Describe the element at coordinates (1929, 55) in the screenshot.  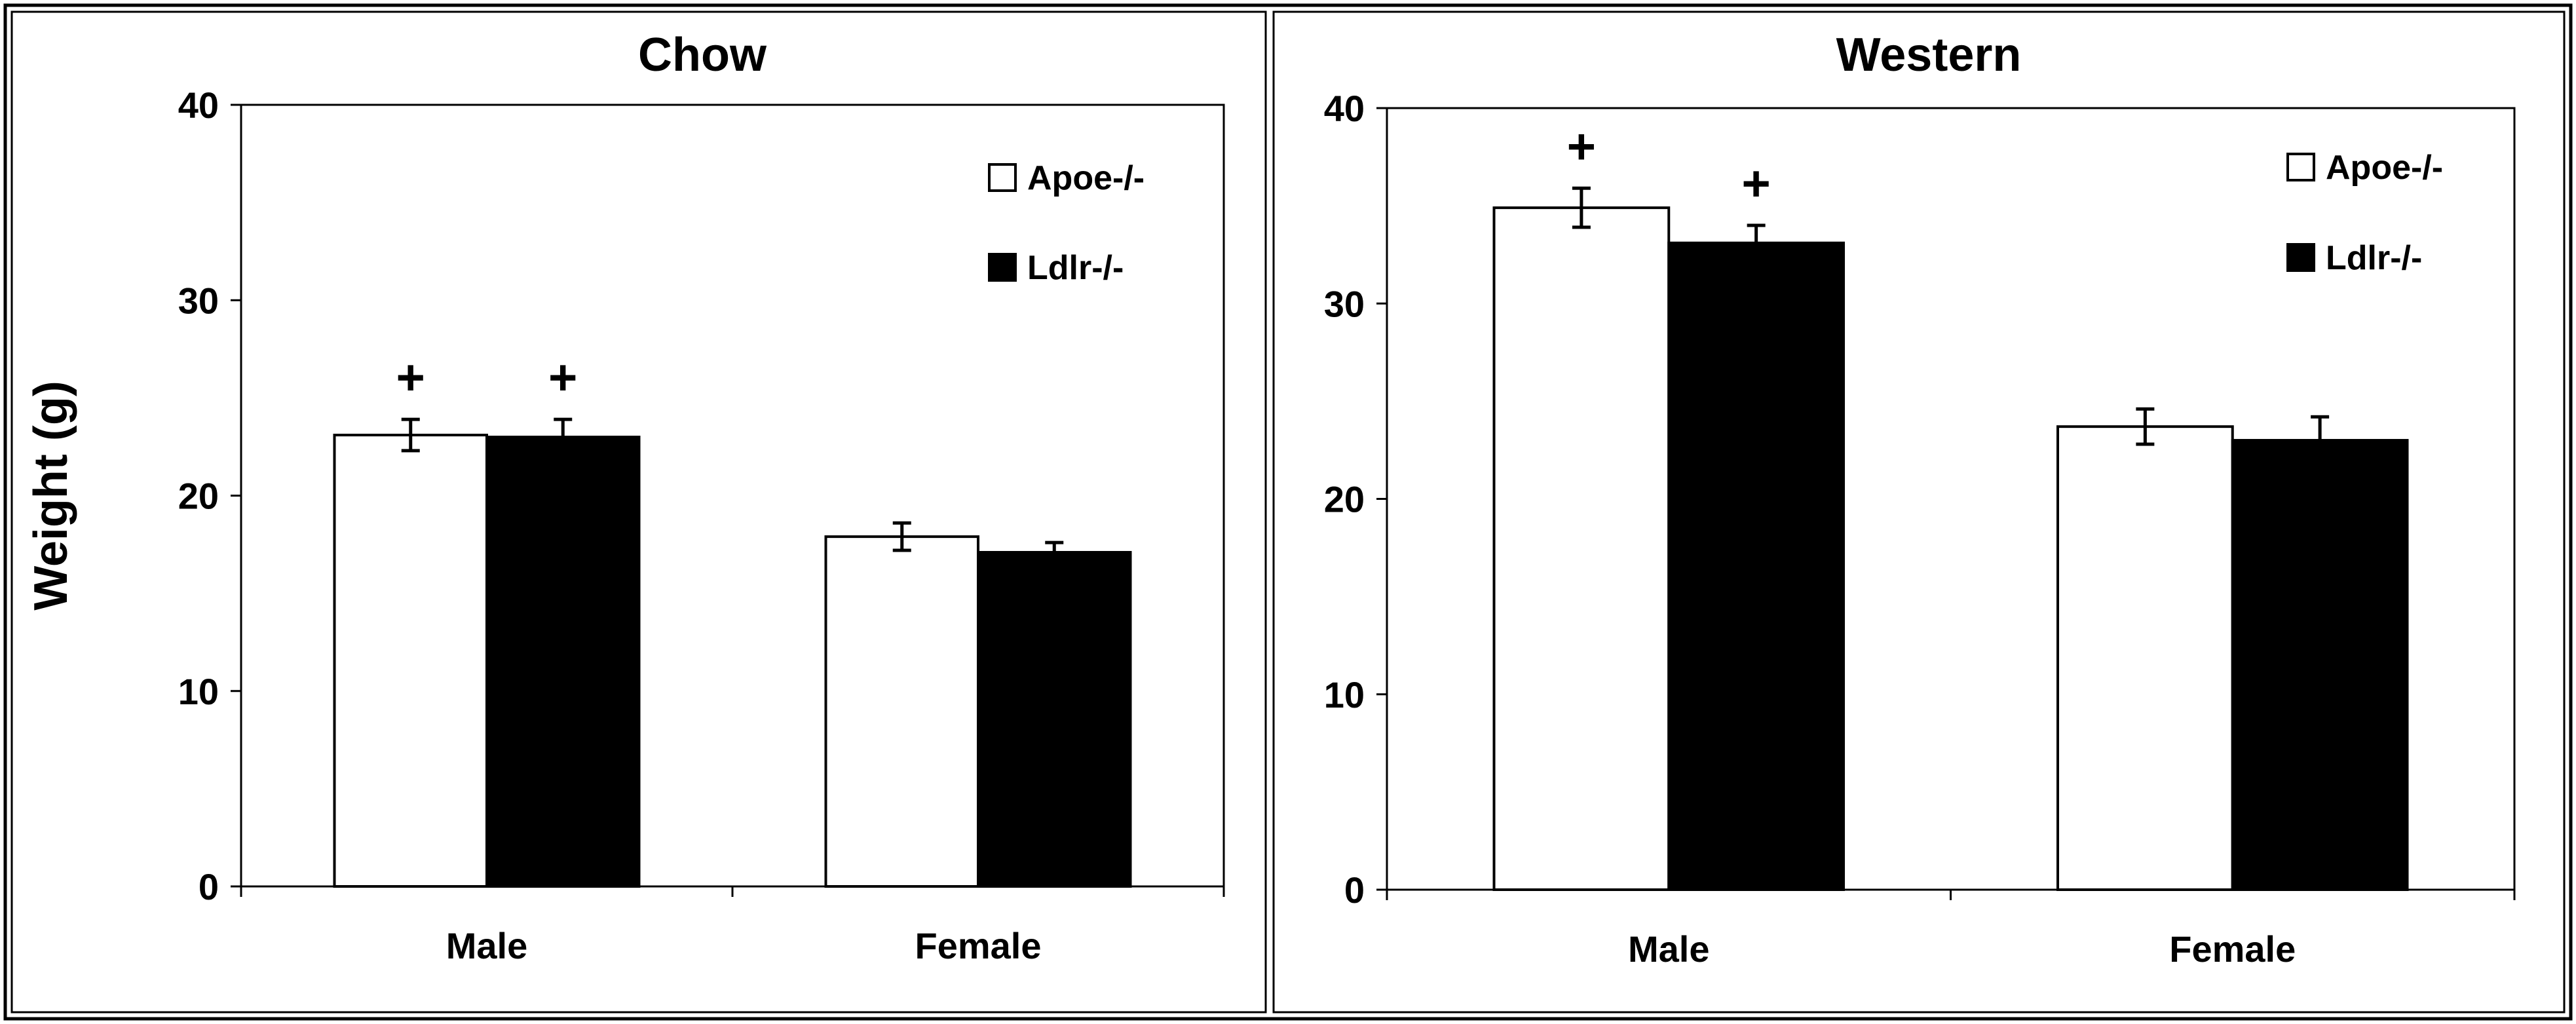
I see `chart-title: Western` at that location.